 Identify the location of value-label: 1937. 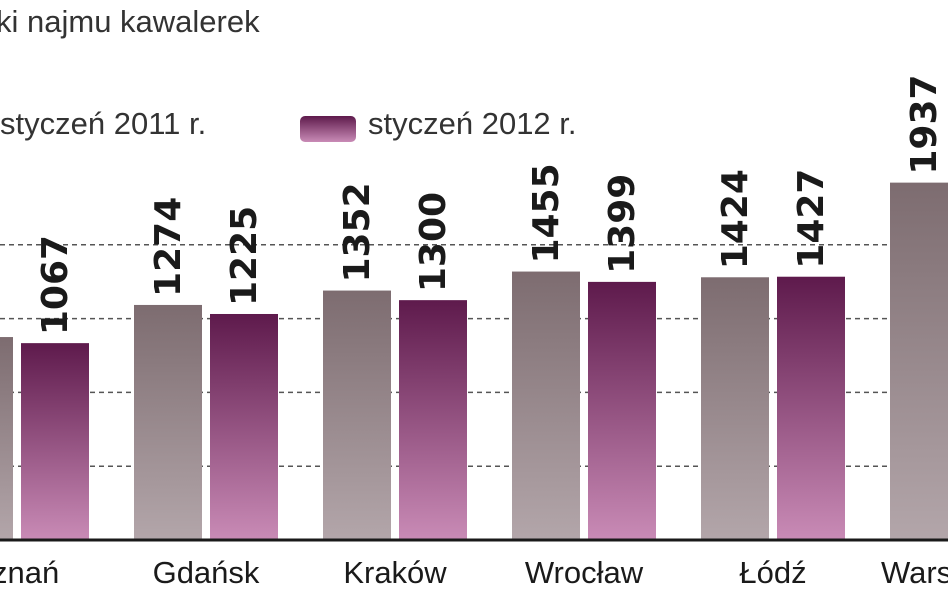
(924, 124).